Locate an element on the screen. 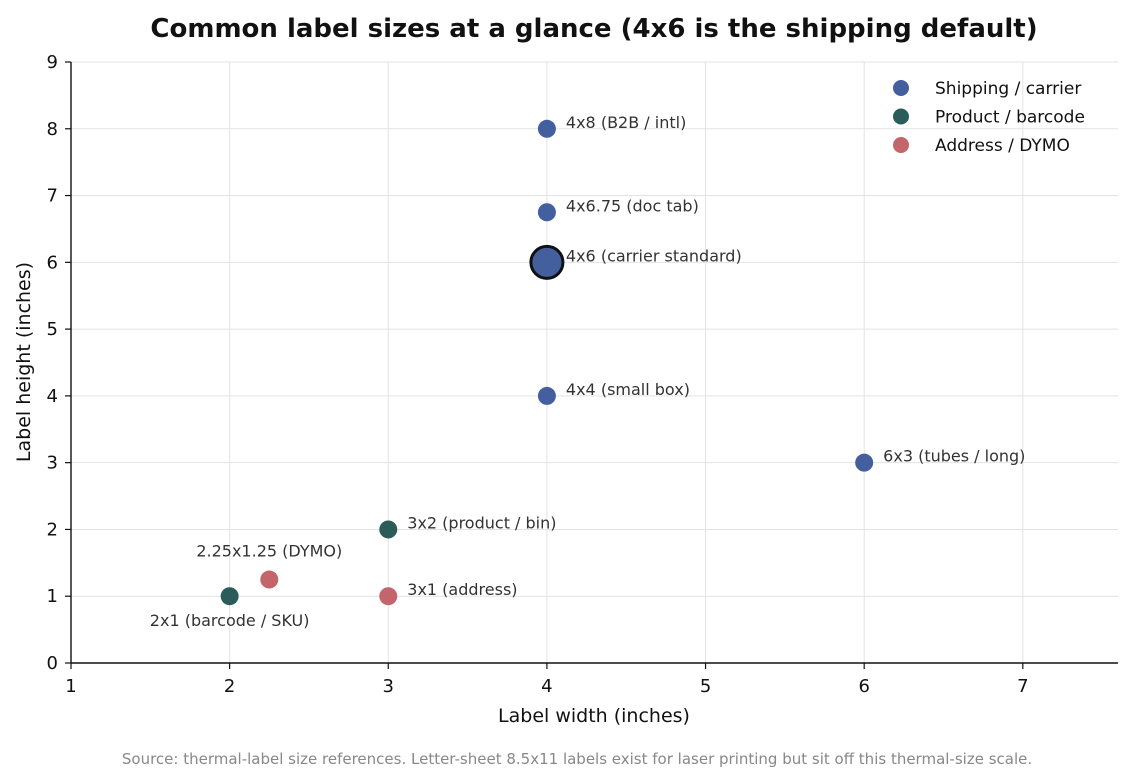 Image resolution: width=1132 pixels, height=783 pixels. x-tick-label: 6 is located at coordinates (863, 686).